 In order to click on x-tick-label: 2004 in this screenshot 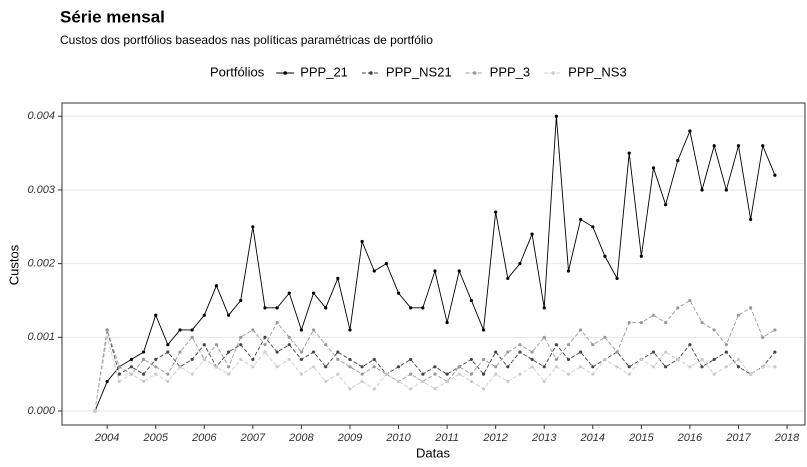, I will do `click(106, 438)`.